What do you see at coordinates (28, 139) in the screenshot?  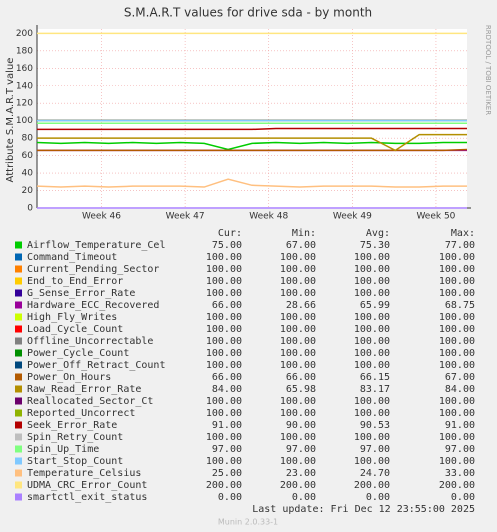 I see `y-tick-label: 80` at bounding box center [28, 139].